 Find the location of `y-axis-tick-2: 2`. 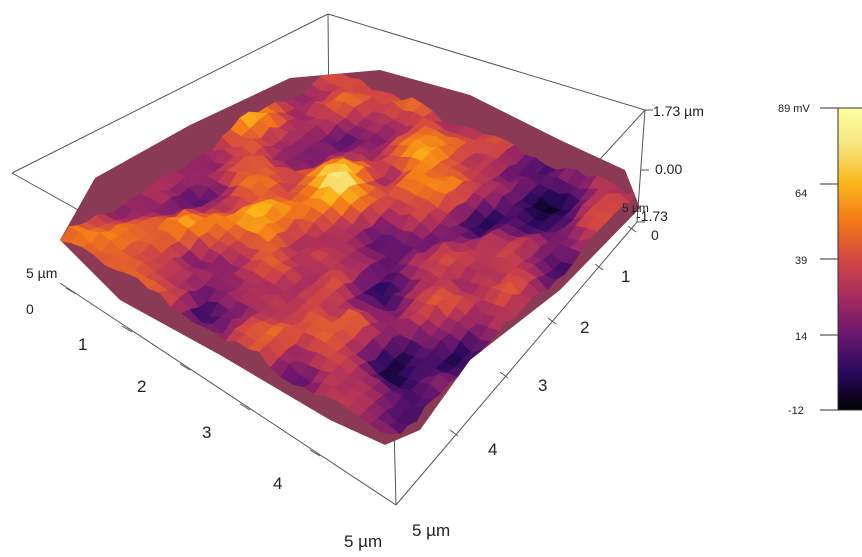

y-axis-tick-2: 2 is located at coordinates (584, 327).